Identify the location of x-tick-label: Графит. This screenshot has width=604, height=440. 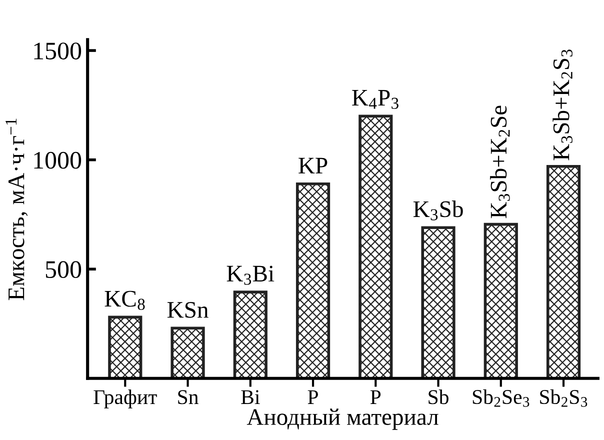
(125, 399).